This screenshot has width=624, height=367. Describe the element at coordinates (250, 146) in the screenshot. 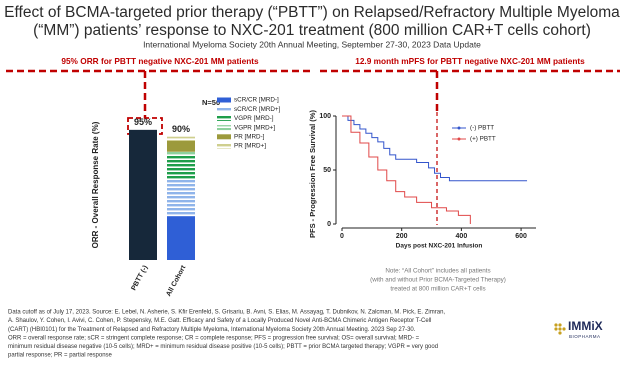

I see `legend-label: PR [MRD+]` at that location.